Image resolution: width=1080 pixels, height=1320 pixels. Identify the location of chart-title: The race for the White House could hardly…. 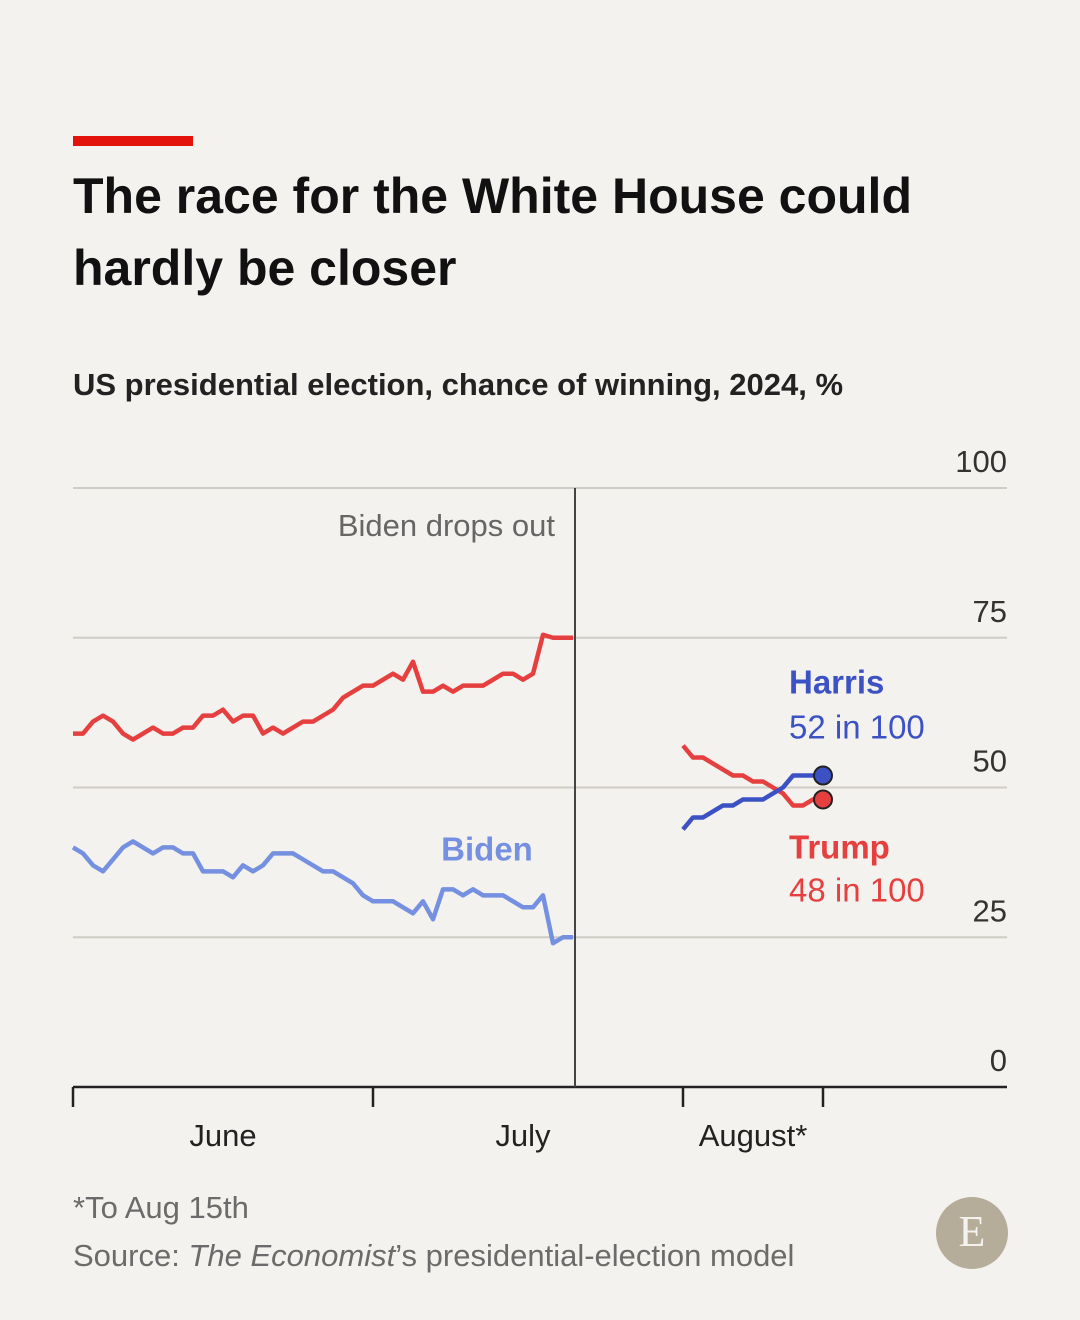
(492, 232).